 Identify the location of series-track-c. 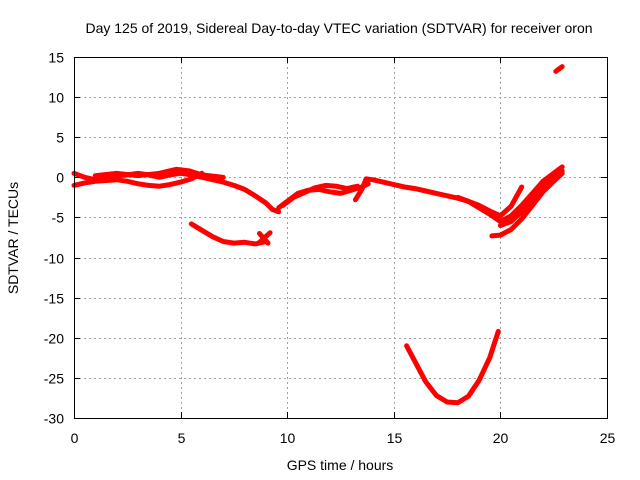
(159, 173).